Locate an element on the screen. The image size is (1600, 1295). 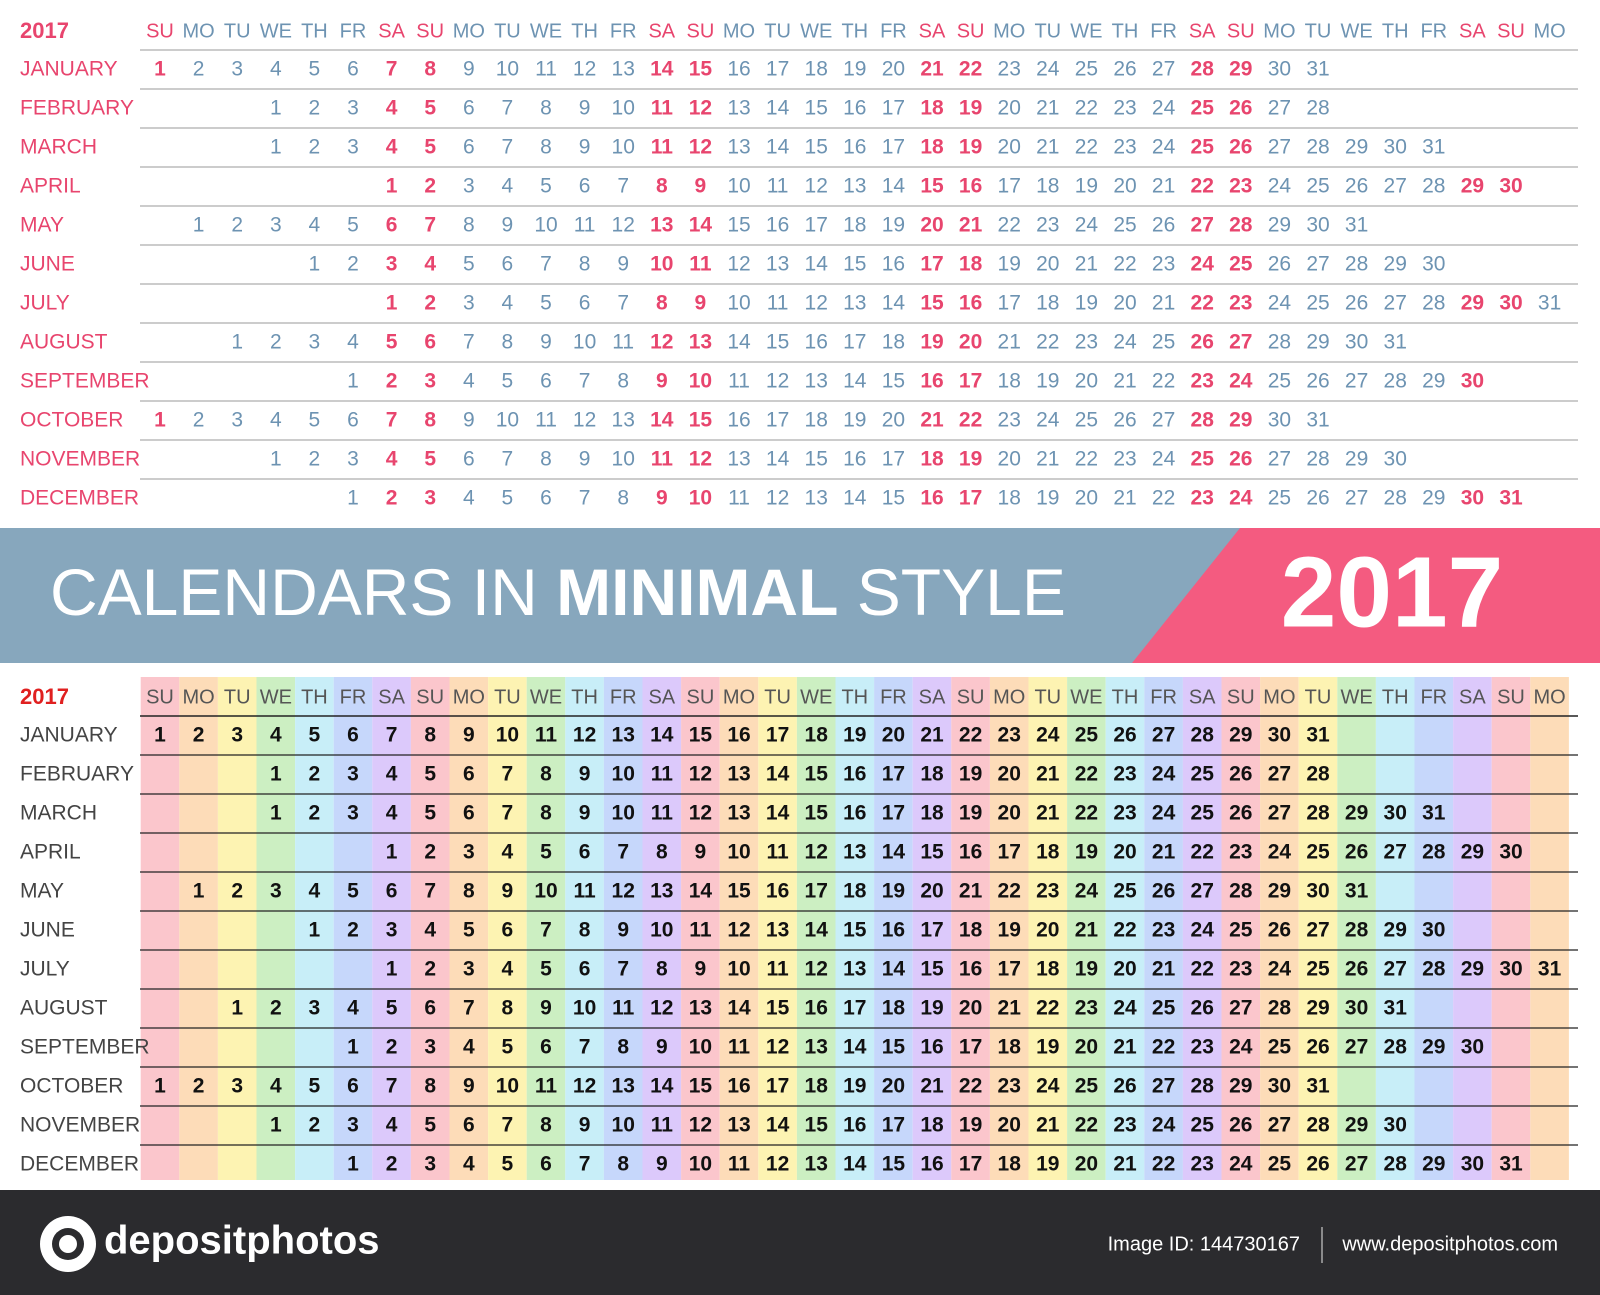
weekday-label: TU is located at coordinates (1318, 697).